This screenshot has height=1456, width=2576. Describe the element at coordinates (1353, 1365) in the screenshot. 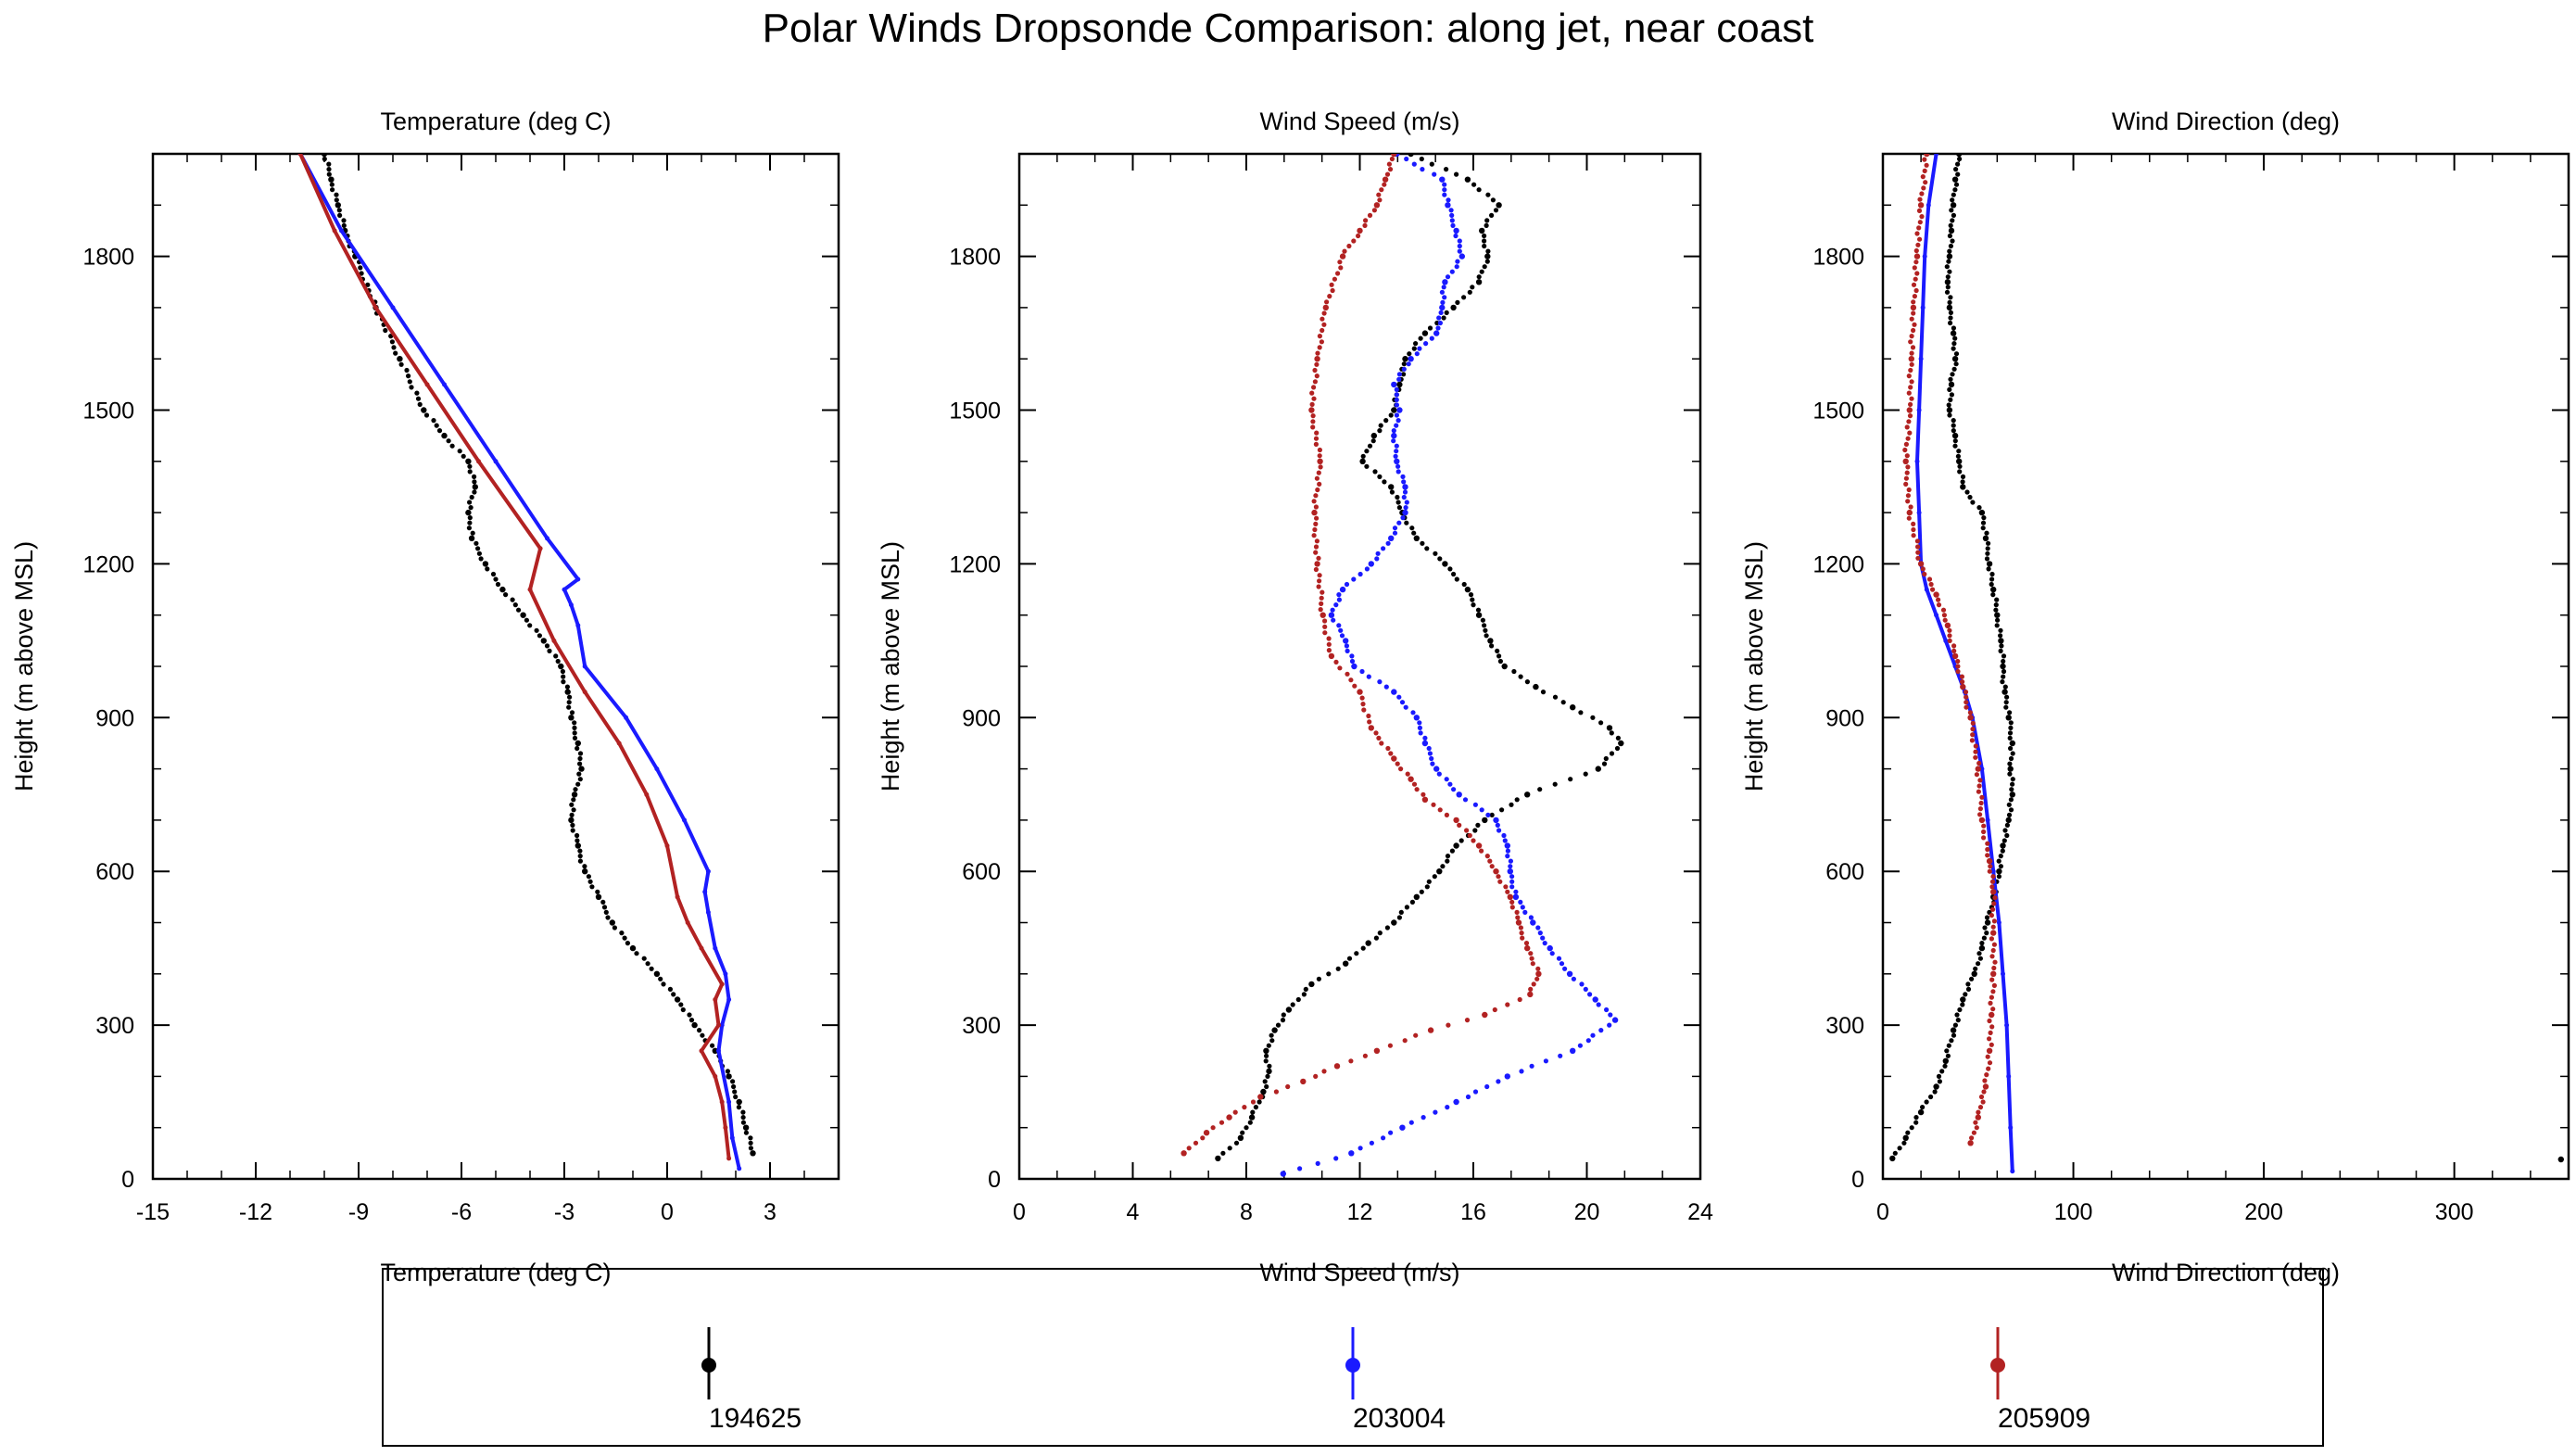

I see `legend-marker-dot` at that location.